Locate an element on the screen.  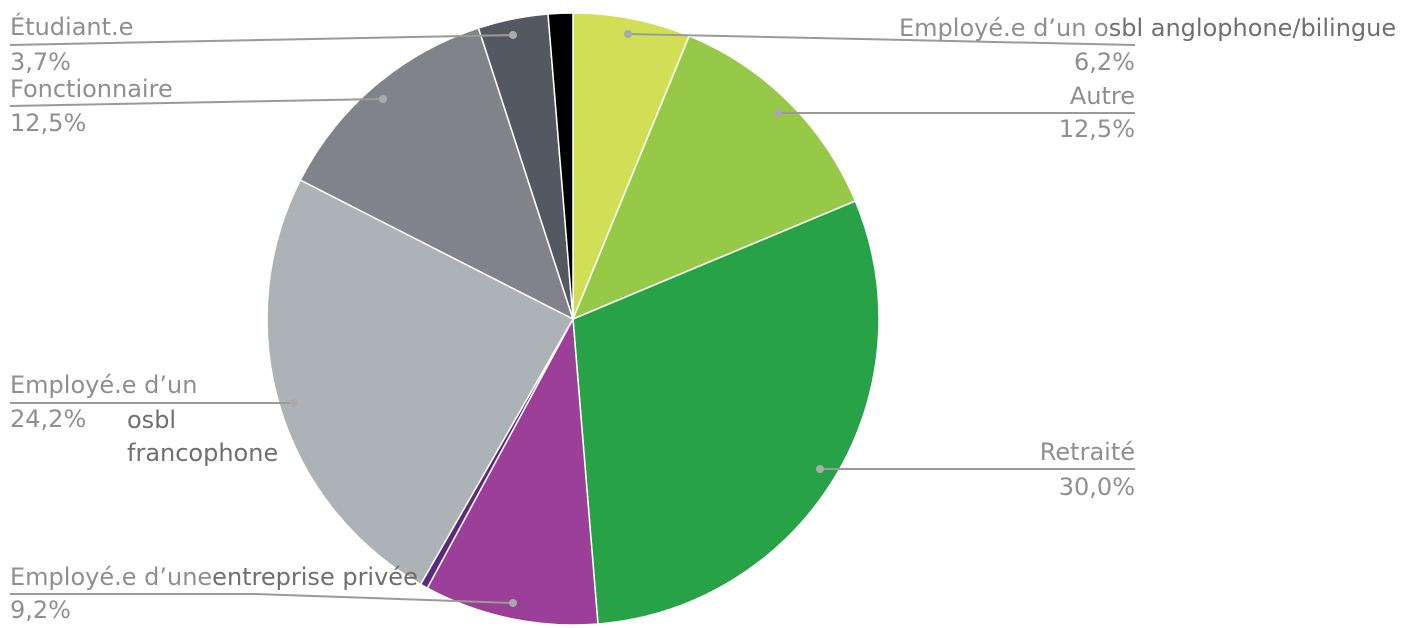
label-francophone-line2: osbl is located at coordinates (151, 420).